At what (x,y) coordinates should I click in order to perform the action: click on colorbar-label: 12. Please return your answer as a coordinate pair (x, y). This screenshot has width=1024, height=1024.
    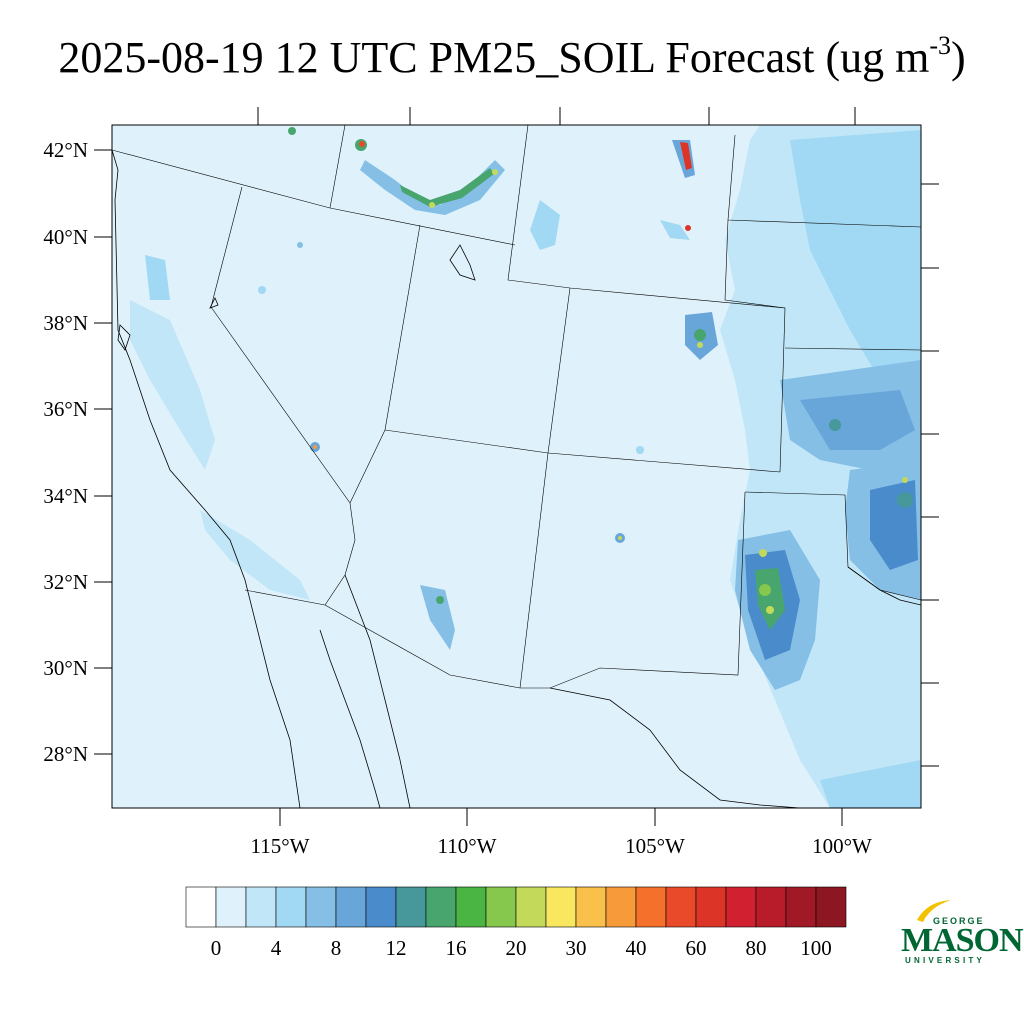
    Looking at the image, I should click on (396, 948).